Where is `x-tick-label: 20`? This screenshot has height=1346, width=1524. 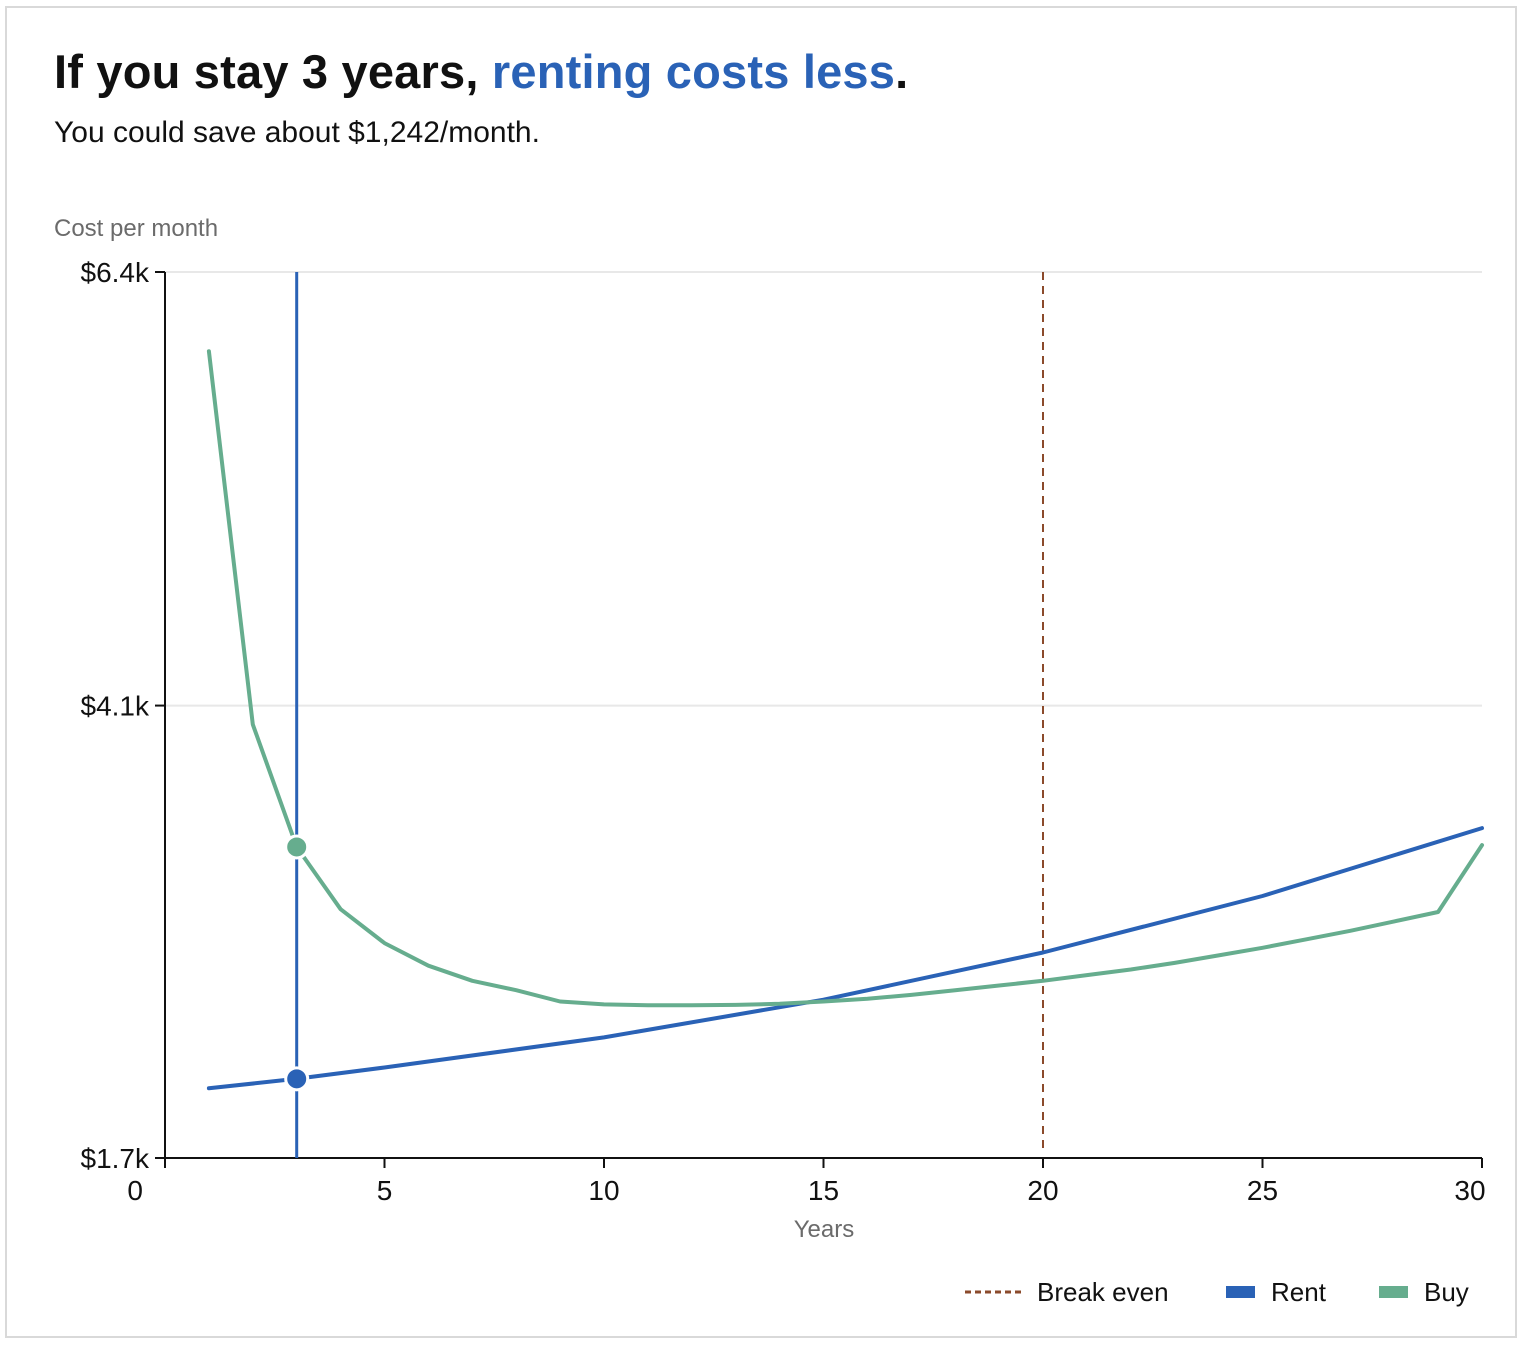 x-tick-label: 20 is located at coordinates (1042, 1190).